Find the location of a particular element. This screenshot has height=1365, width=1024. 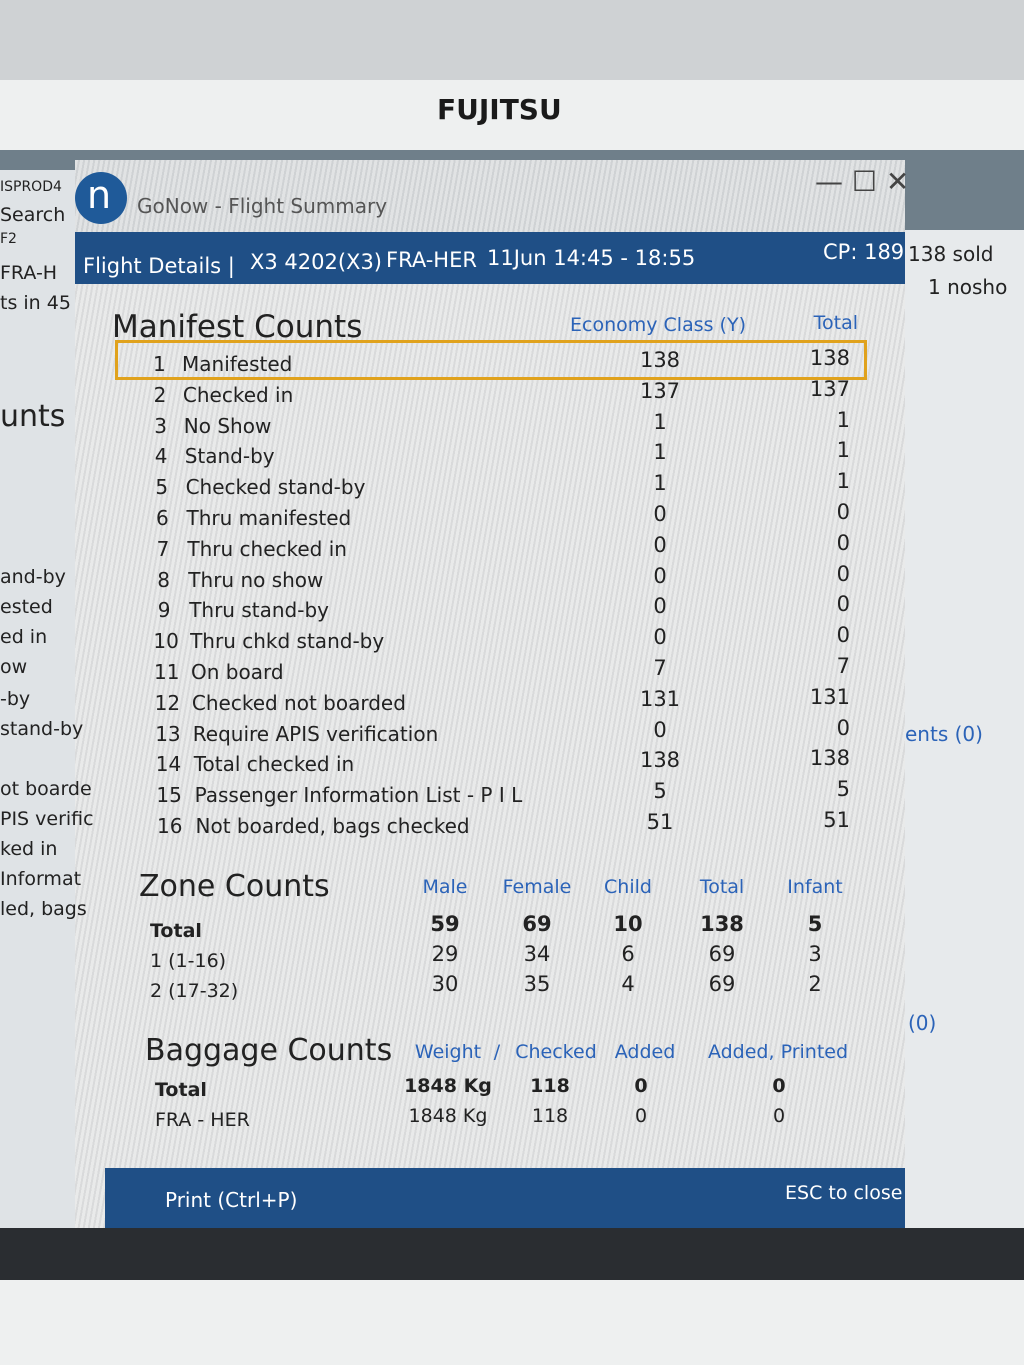

row-highlight is located at coordinates (491, 360).